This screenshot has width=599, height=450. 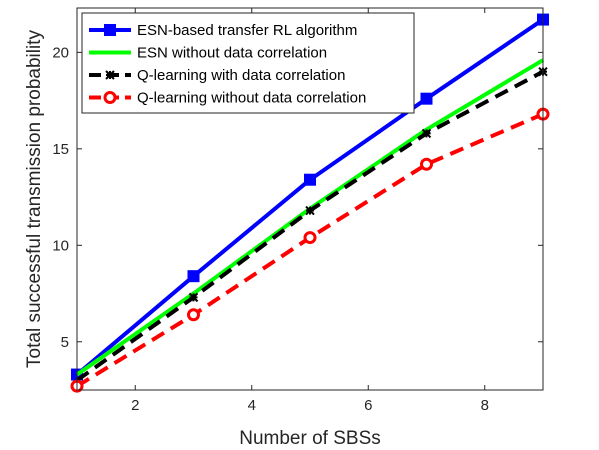 I want to click on legend-marker-q-learning-with-data-correlation, so click(x=110, y=75).